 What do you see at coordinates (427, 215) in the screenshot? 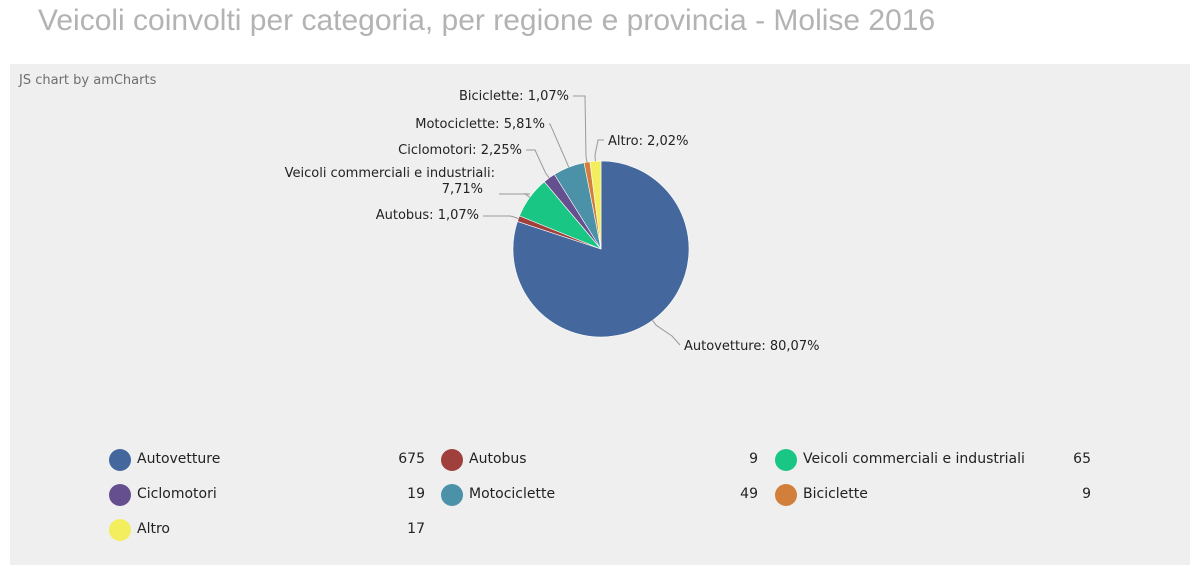
I see `slice-label-autobus: Autobus: 1,07%` at bounding box center [427, 215].